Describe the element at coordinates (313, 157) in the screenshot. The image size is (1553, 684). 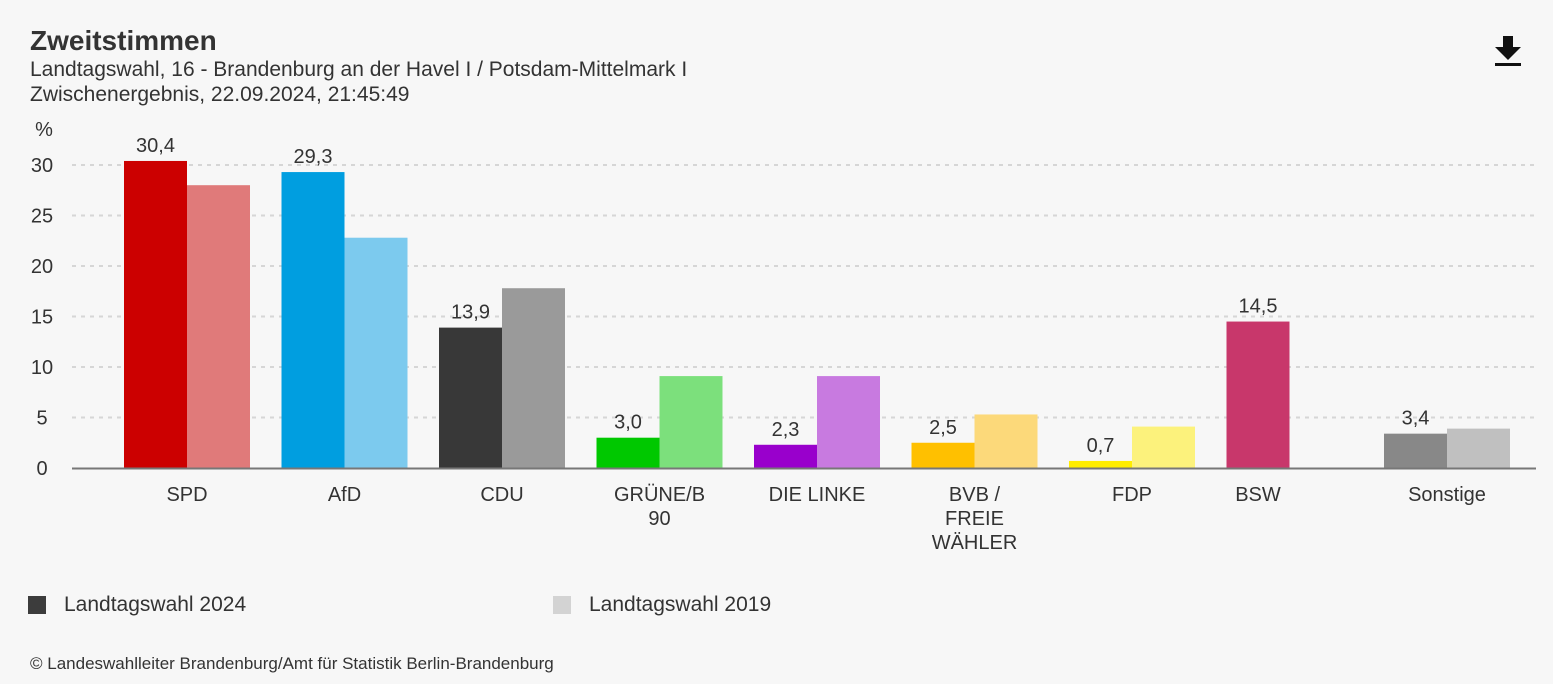
I see `data-label: 29,3` at that location.